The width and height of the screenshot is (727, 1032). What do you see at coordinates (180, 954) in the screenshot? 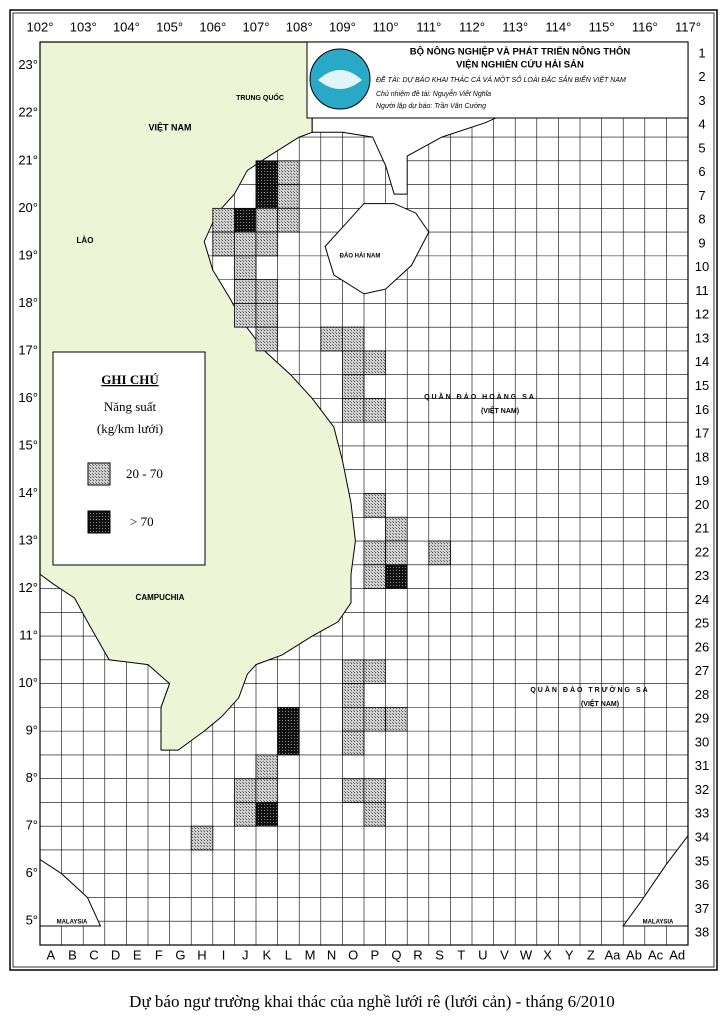
I see `column-label: G` at bounding box center [180, 954].